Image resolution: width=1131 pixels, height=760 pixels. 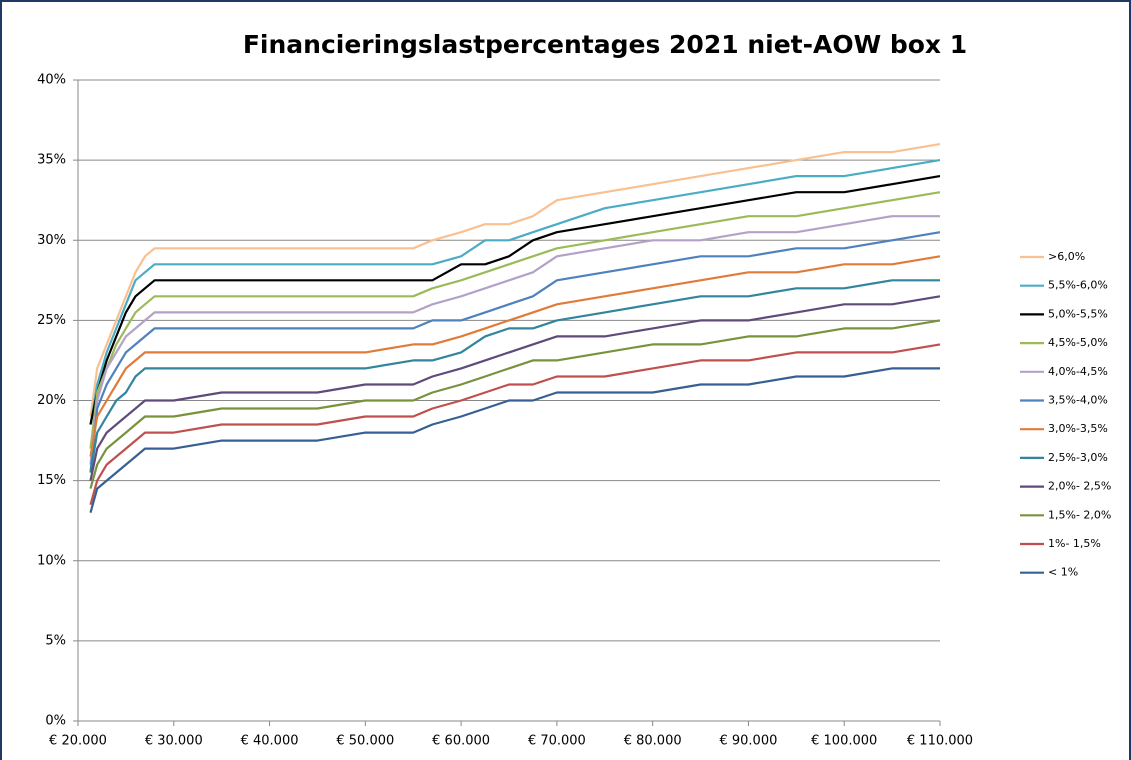 I want to click on legend-label: 2,0%- 2,5%, so click(x=1079, y=486).